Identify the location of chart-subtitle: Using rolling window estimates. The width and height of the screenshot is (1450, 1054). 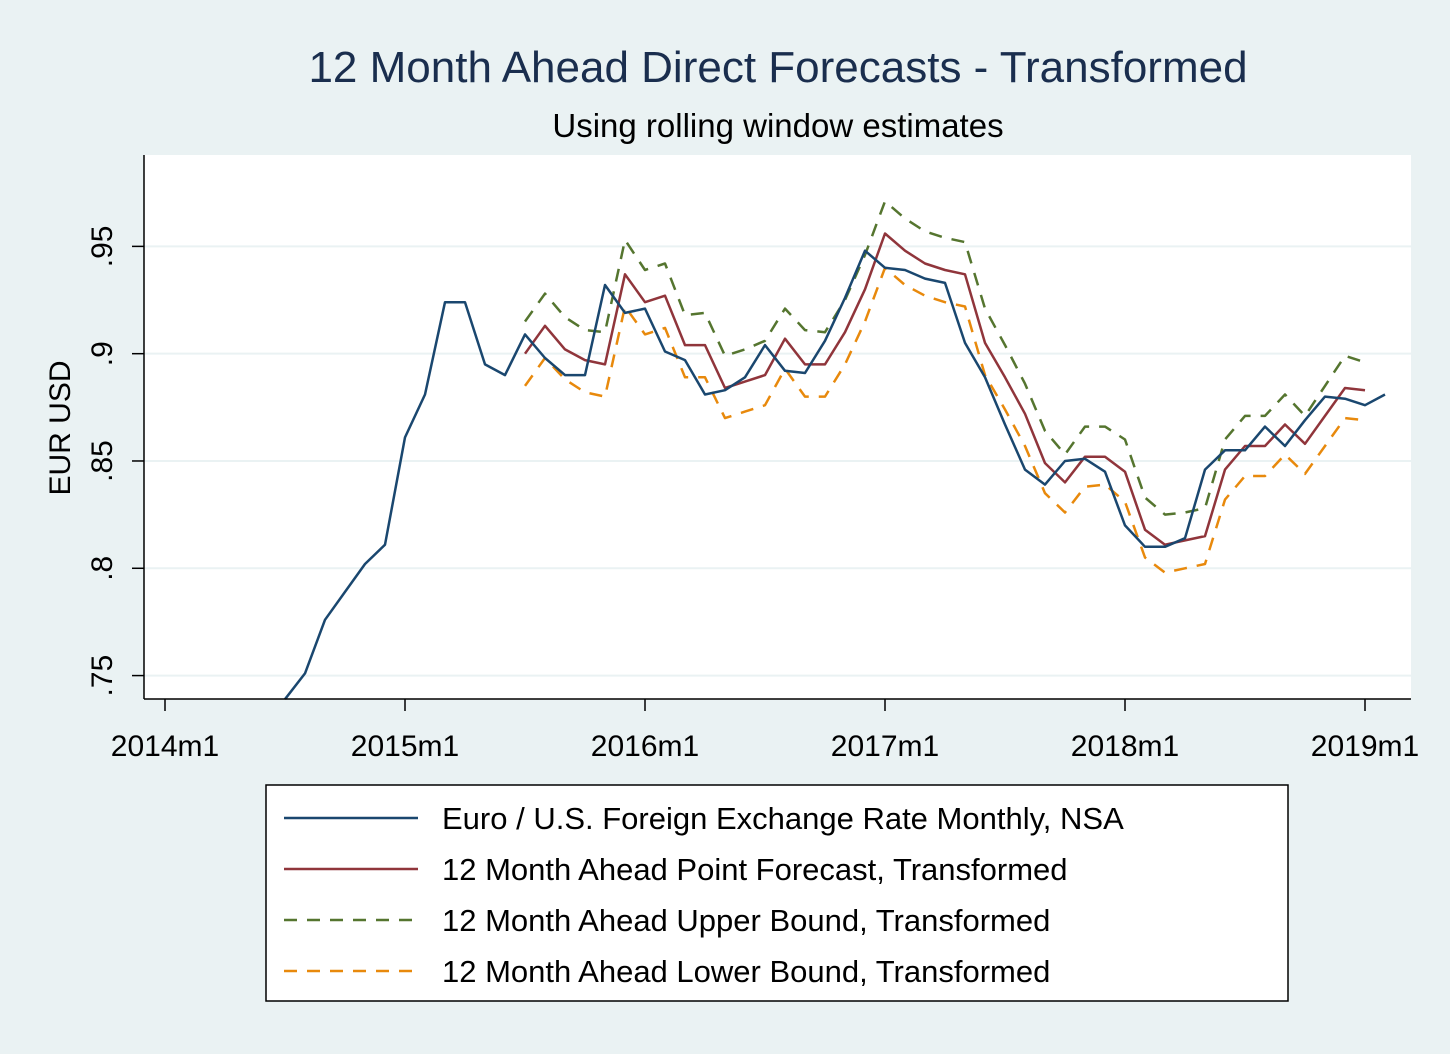
(777, 125).